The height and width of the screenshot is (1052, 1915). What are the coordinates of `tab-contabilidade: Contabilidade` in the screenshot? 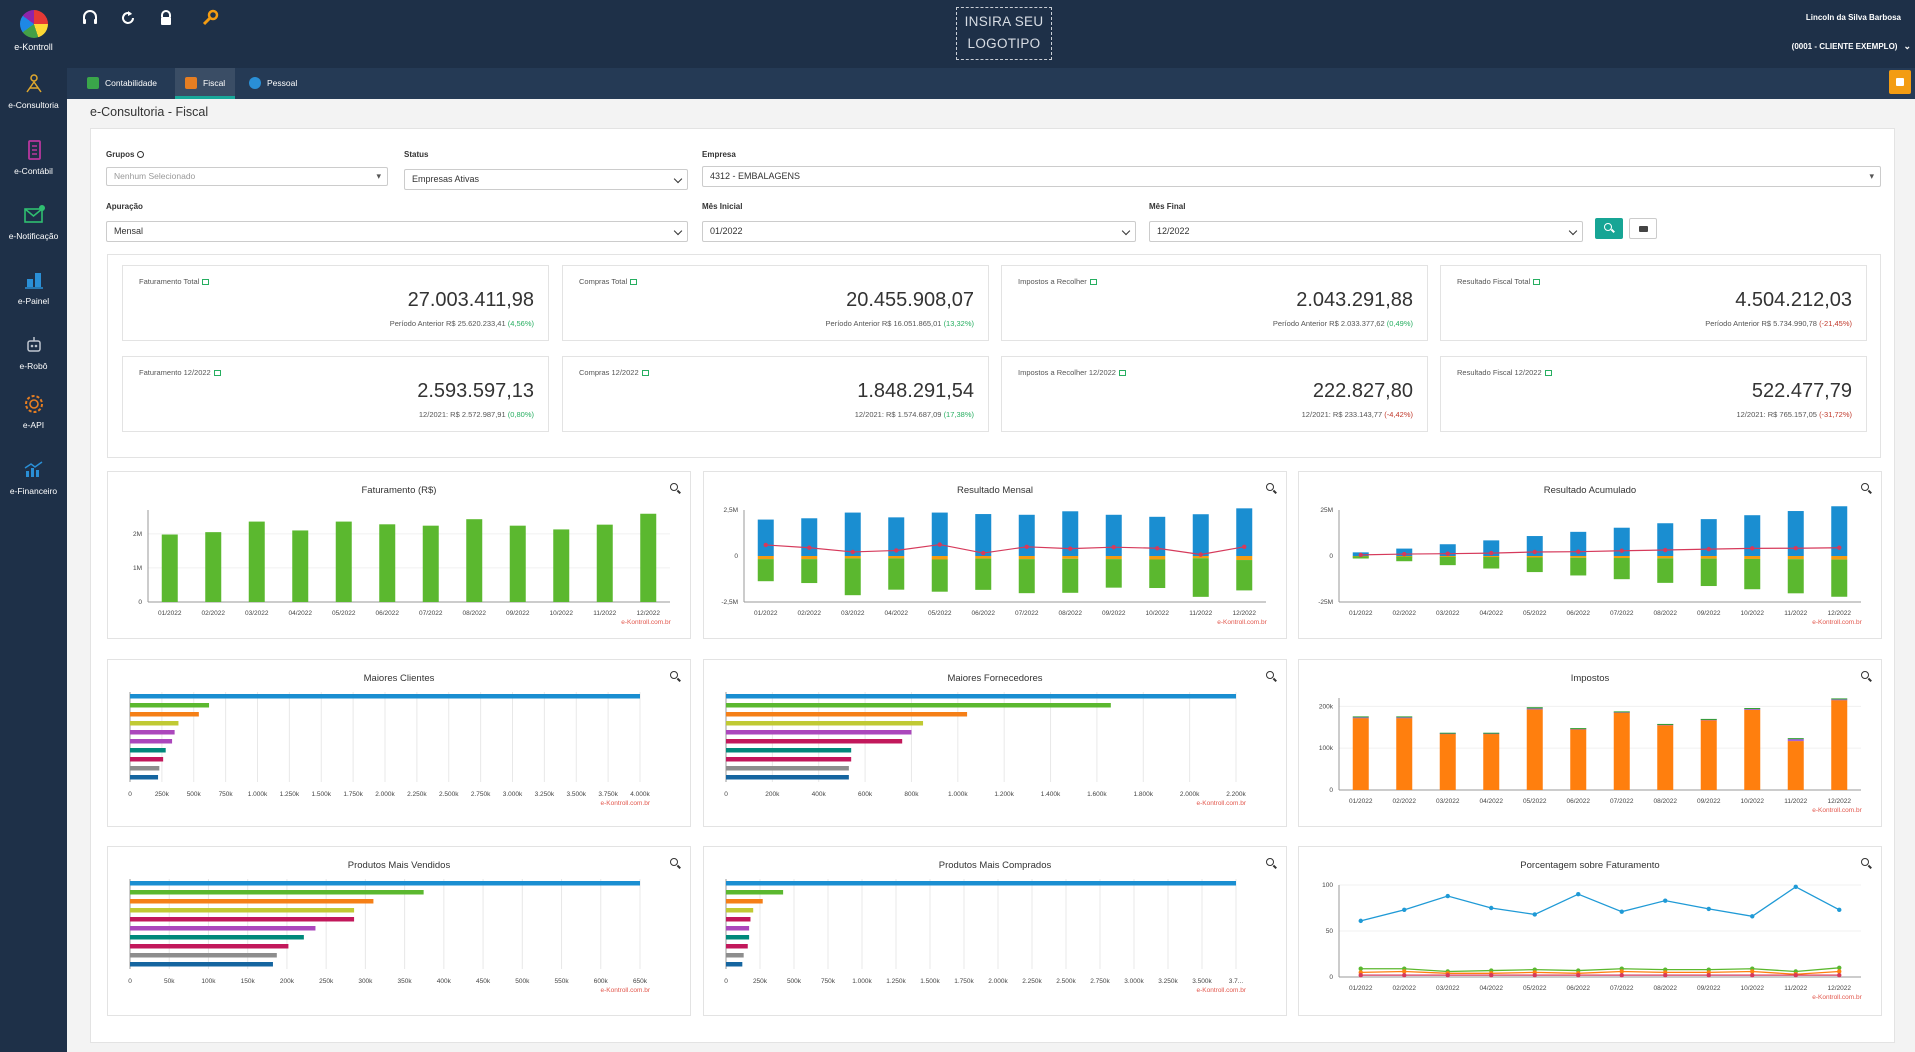 It's located at (117, 83).